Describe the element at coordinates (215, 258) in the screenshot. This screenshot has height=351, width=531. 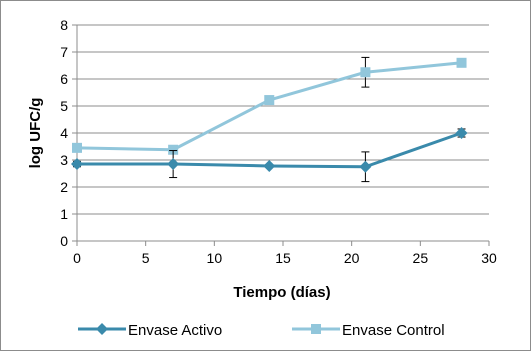
I see `x-tick-label-10: 10` at that location.